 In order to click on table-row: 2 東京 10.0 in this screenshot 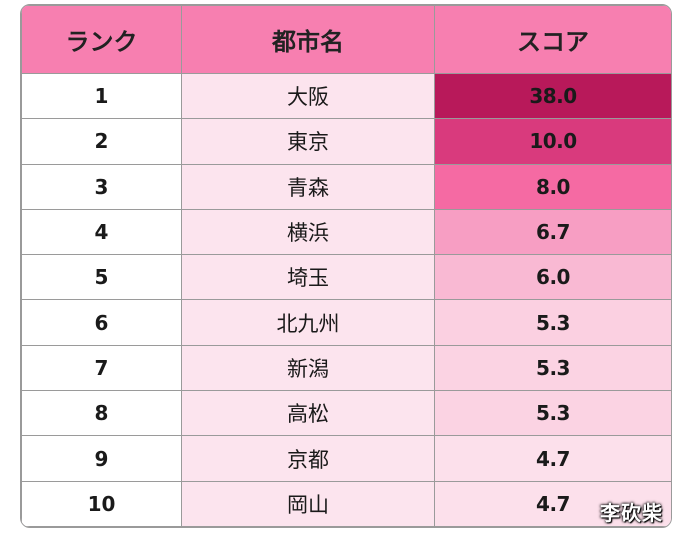, I will do `click(346, 141)`.